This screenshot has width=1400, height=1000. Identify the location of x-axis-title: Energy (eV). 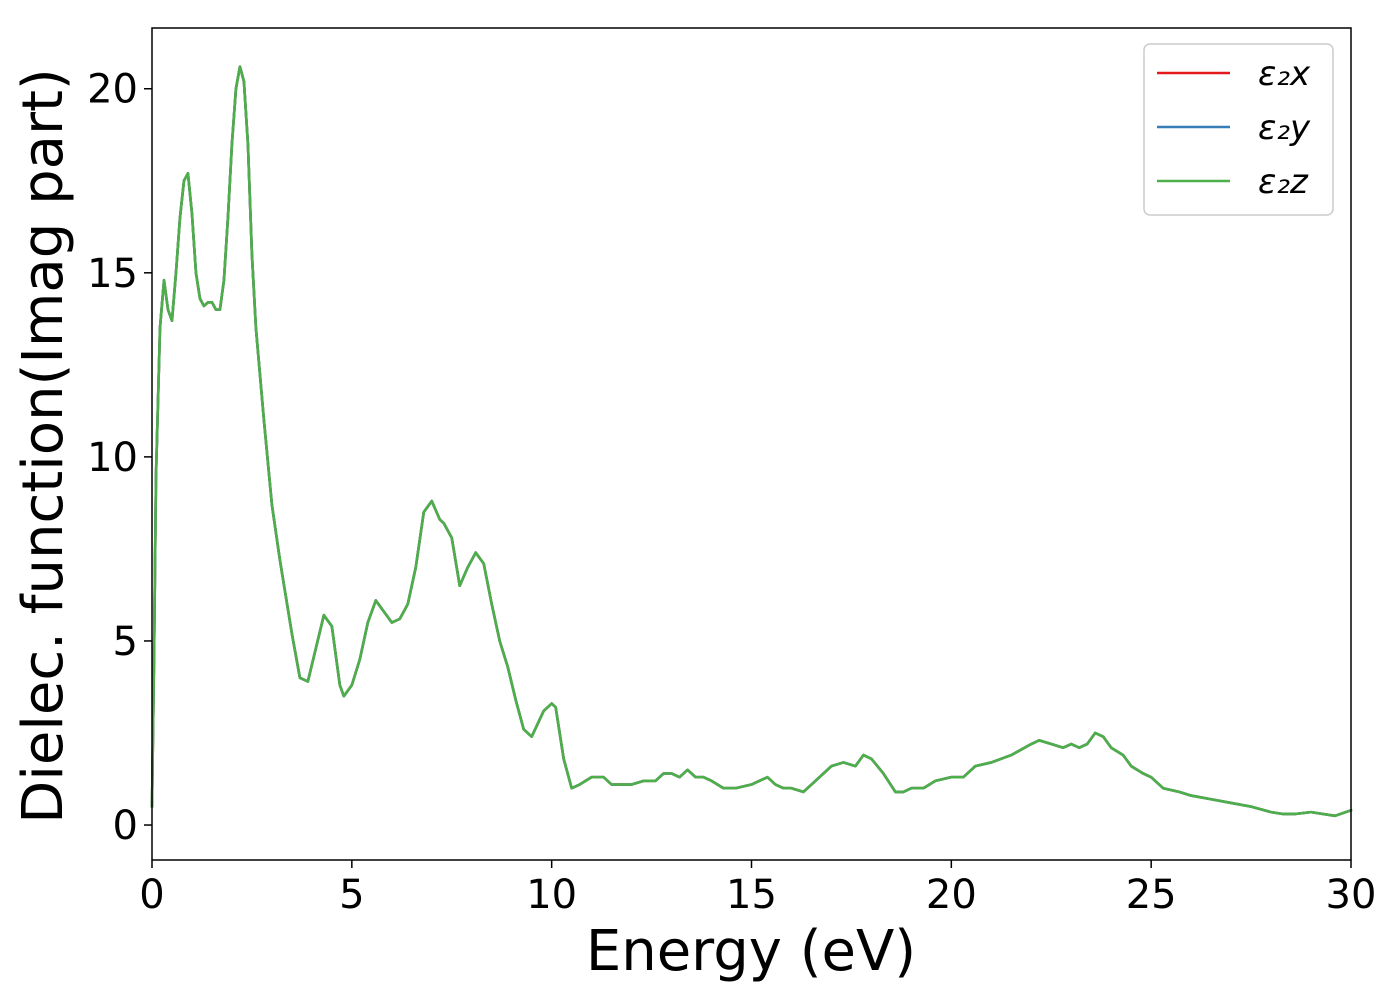
(751, 951).